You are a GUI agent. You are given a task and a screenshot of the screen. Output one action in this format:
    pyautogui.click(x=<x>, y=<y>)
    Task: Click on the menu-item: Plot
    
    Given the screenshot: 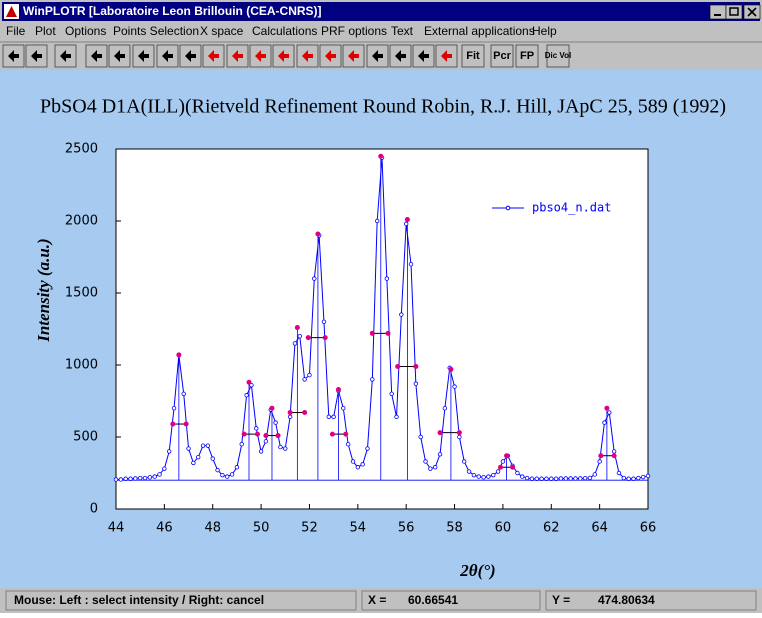 What is the action you would take?
    pyautogui.click(x=45, y=31)
    